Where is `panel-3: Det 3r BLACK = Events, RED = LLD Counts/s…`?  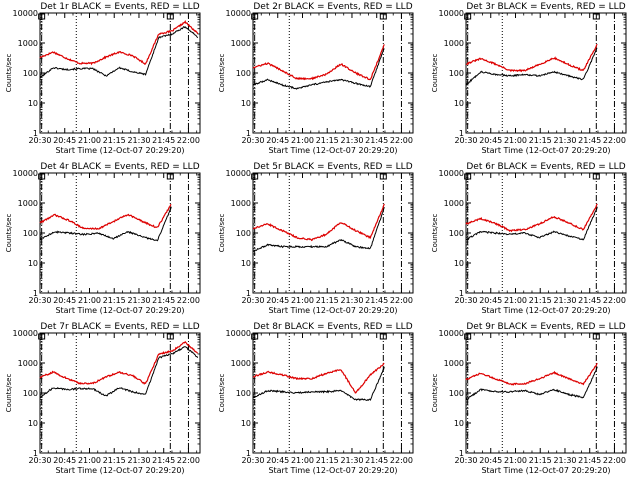
panel-3: Det 3r BLACK = Events, RED = LLD Counts/s… is located at coordinates (529, 78).